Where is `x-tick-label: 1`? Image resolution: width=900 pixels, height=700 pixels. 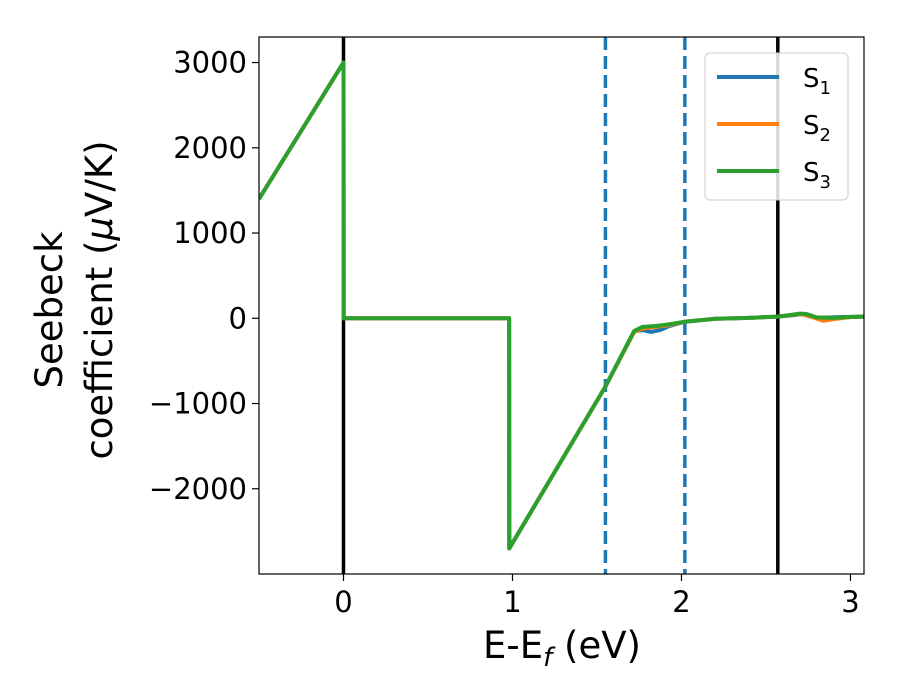
x-tick-label: 1 is located at coordinates (512, 602).